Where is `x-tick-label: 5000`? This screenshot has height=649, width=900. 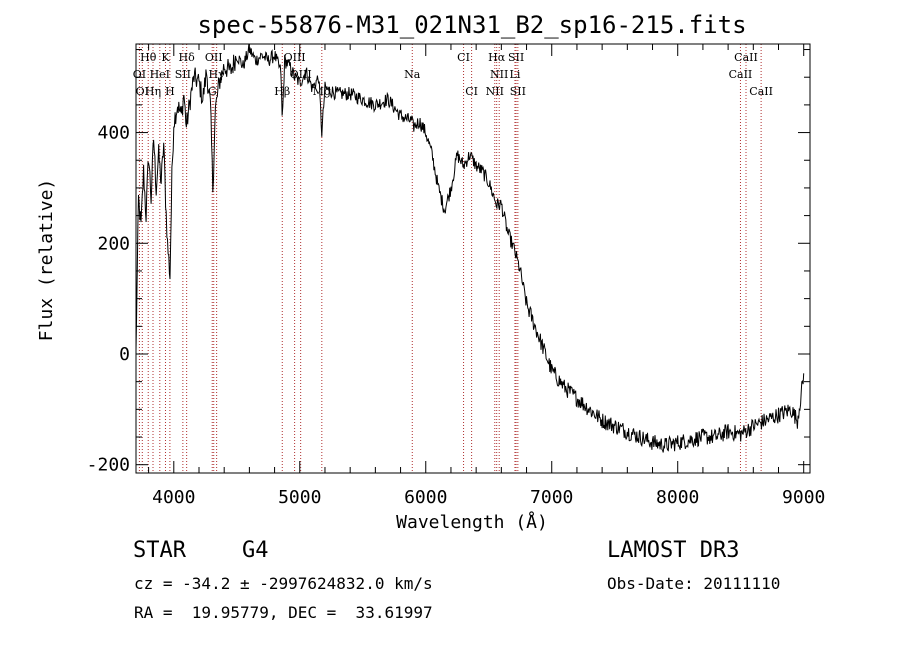
x-tick-label: 5000 is located at coordinates (299, 497).